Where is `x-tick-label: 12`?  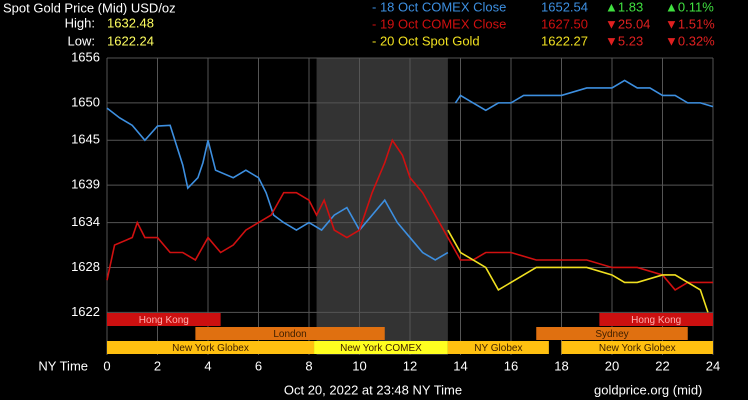 x-tick-label: 12 is located at coordinates (410, 365).